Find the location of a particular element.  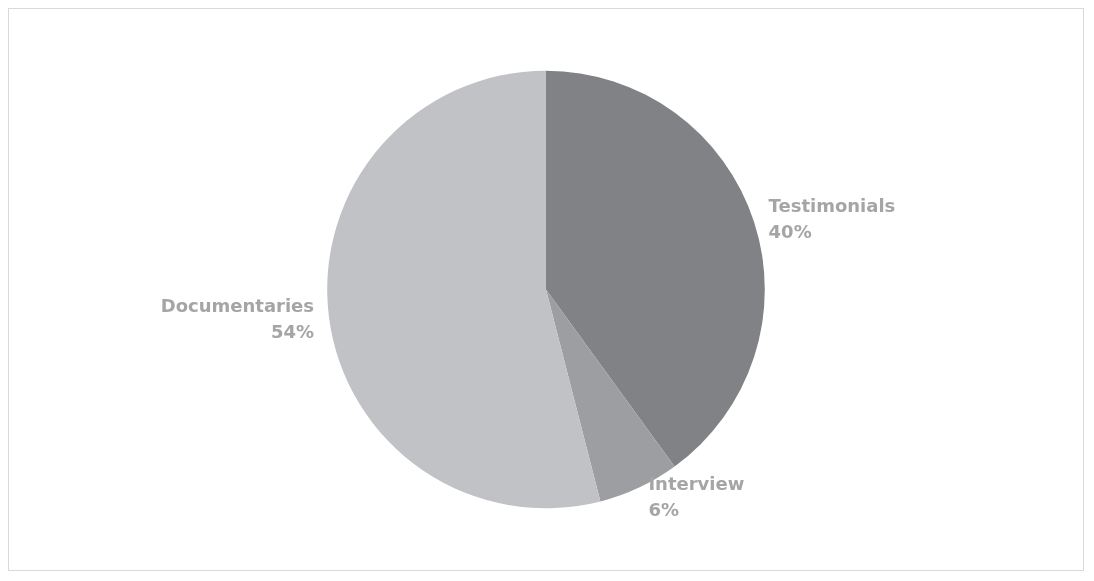

slice-label: Testimonials is located at coordinates (832, 206).